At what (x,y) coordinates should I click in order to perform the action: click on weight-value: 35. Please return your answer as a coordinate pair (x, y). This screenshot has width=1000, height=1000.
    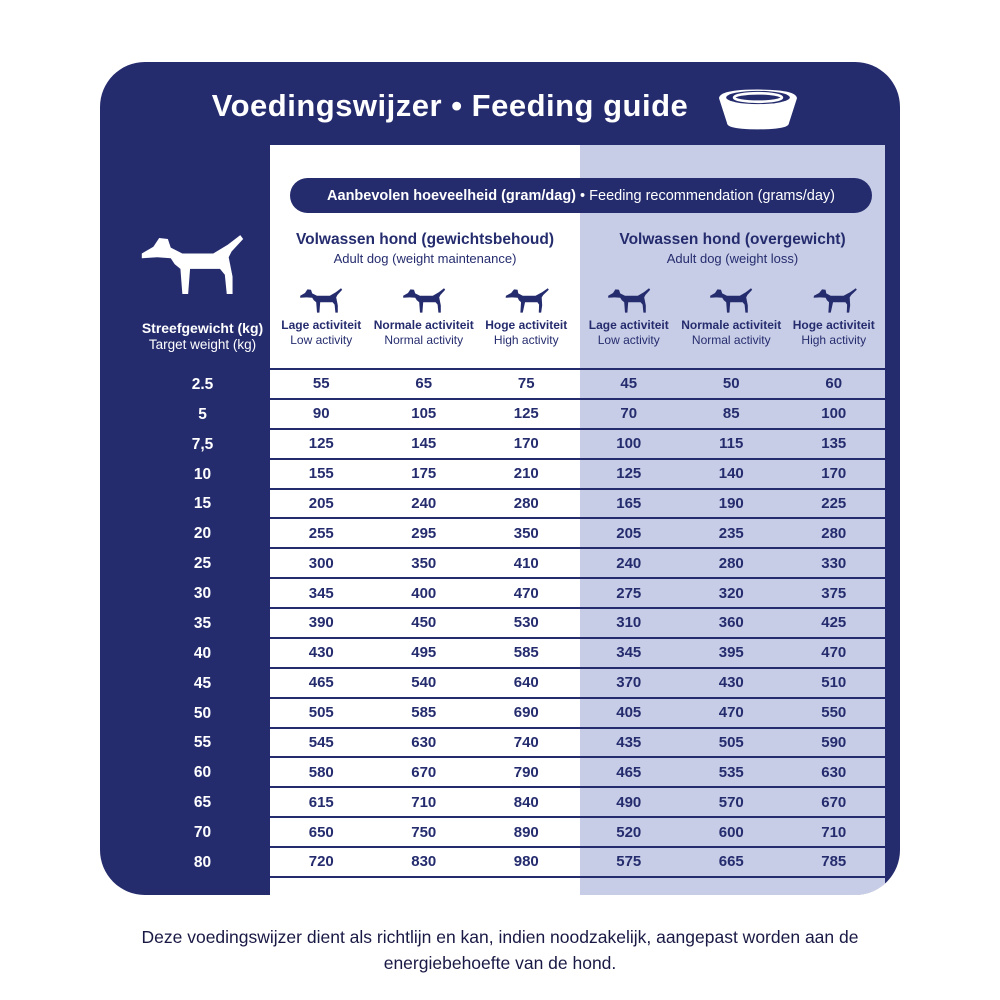
    Looking at the image, I should click on (202, 623).